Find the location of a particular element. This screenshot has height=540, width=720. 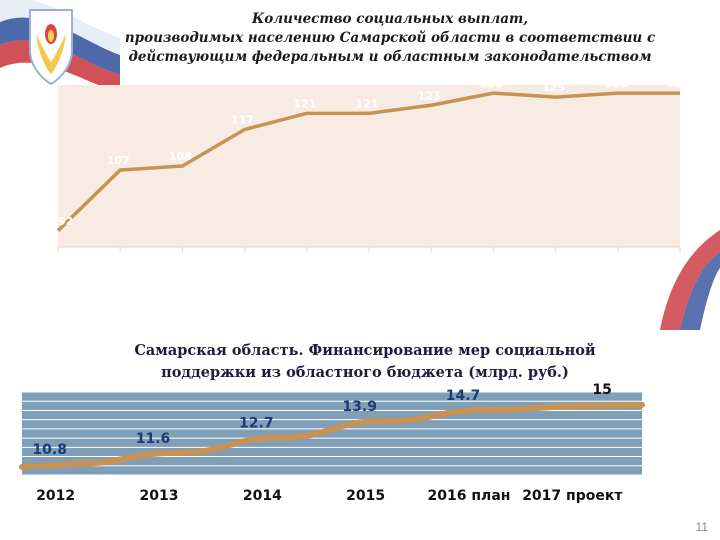

flag-ribbon-right-blue is located at coordinates (700, 291).